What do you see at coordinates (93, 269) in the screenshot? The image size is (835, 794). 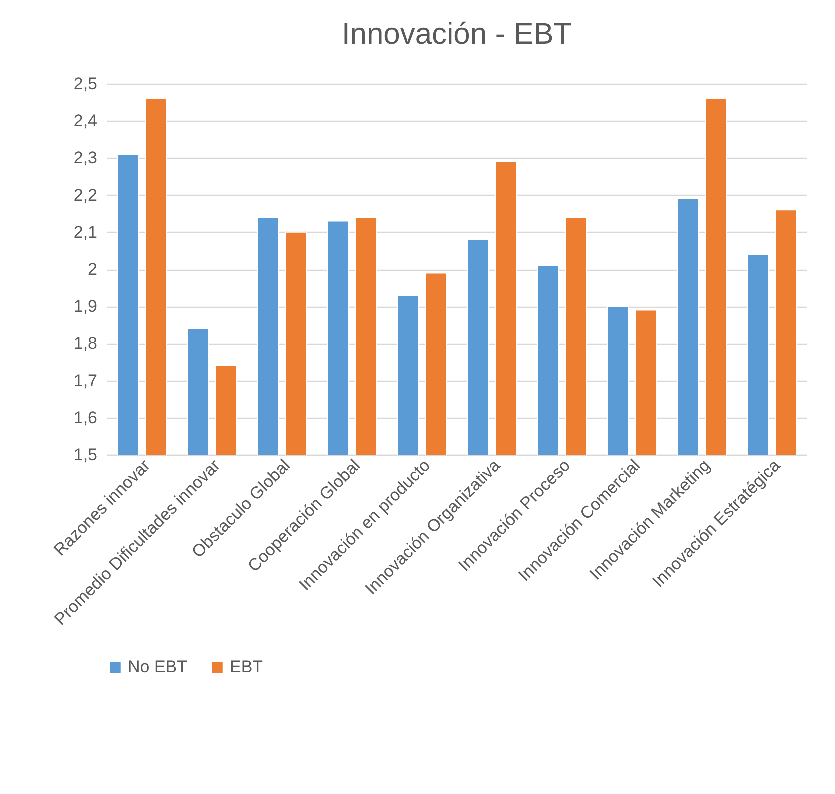 I see `y-tick-label: 2` at bounding box center [93, 269].